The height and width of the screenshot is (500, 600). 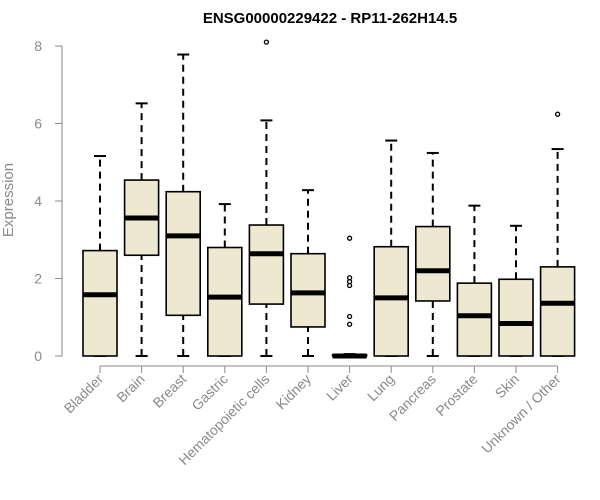 I want to click on y-tick-label: 4, so click(x=38, y=201).